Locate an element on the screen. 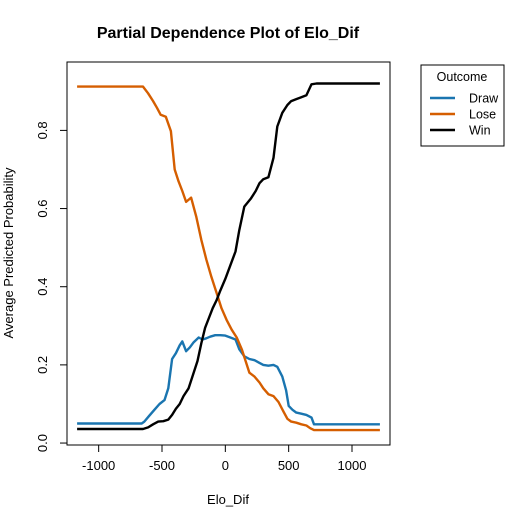 This screenshot has width=528, height=528. legend: Outcome Draw Lose Win is located at coordinates (462, 105).